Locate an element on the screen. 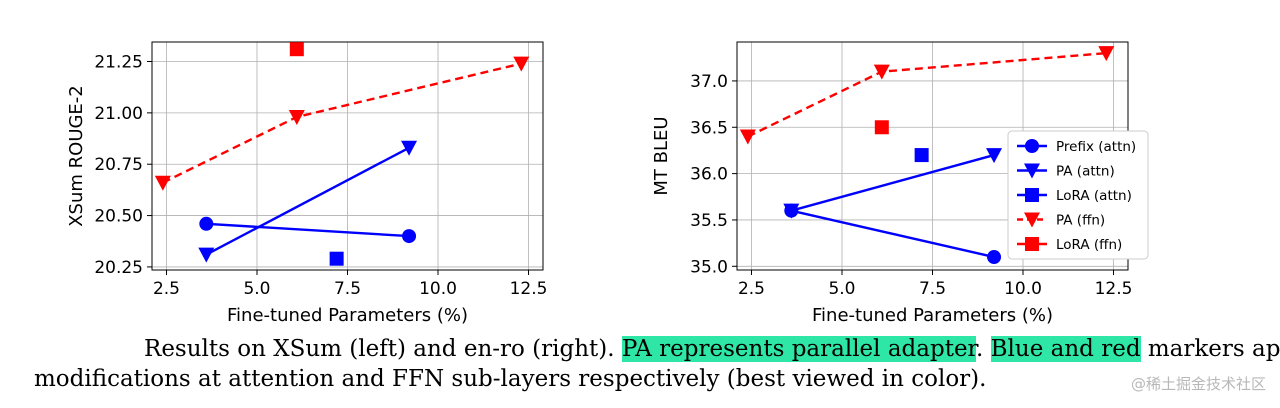  right-xtick-label-4: 12.5 is located at coordinates (1114, 289).